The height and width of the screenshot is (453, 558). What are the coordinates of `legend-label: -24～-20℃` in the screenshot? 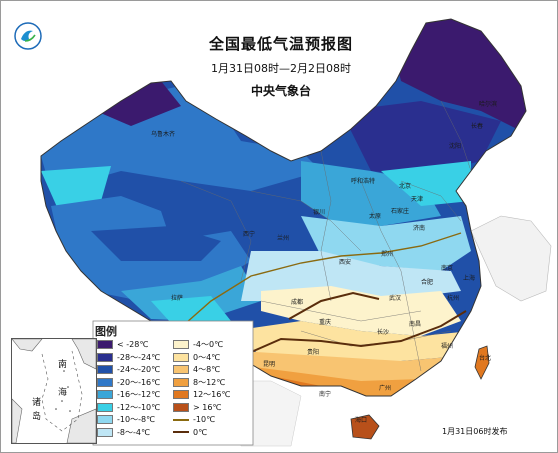 It's located at (139, 369).